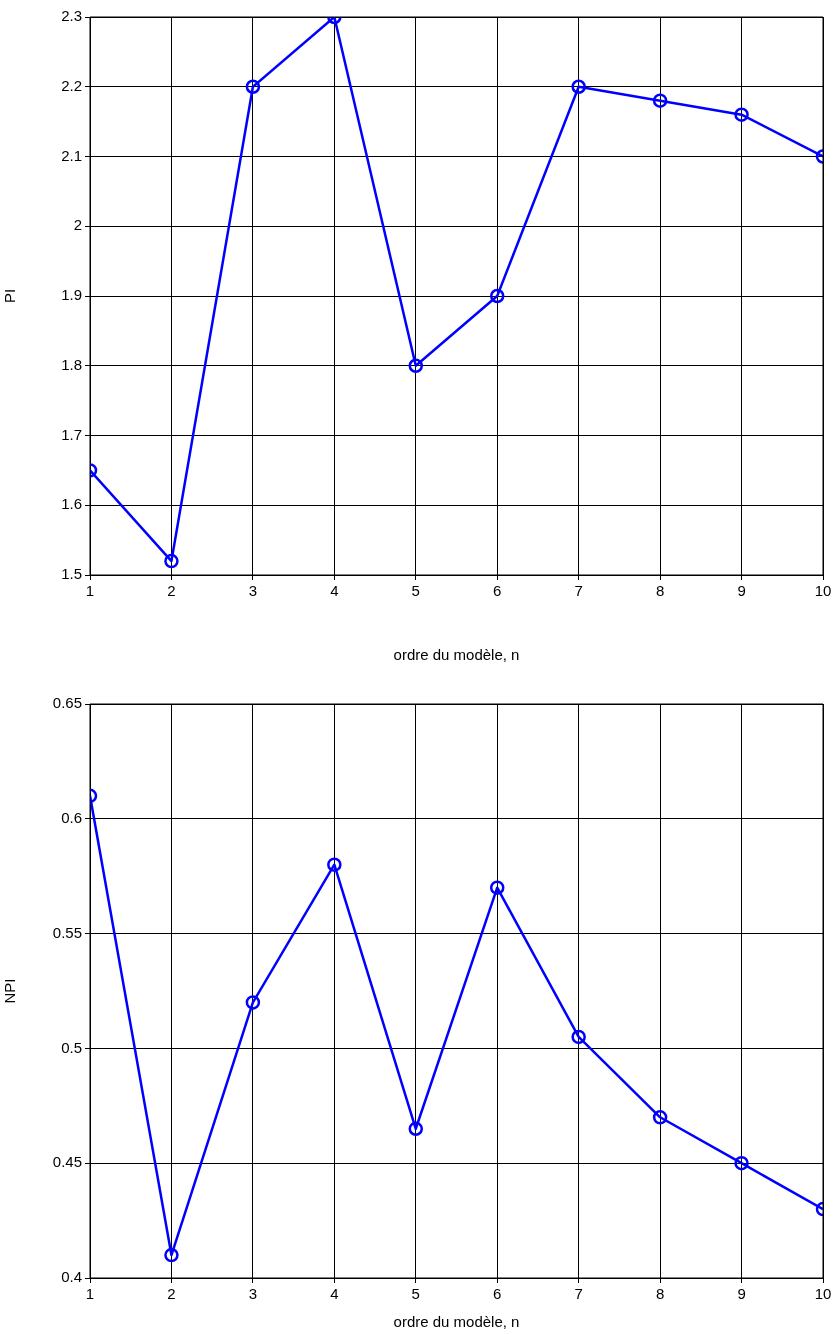  I want to click on y-tick-label: 1.8, so click(71, 364).